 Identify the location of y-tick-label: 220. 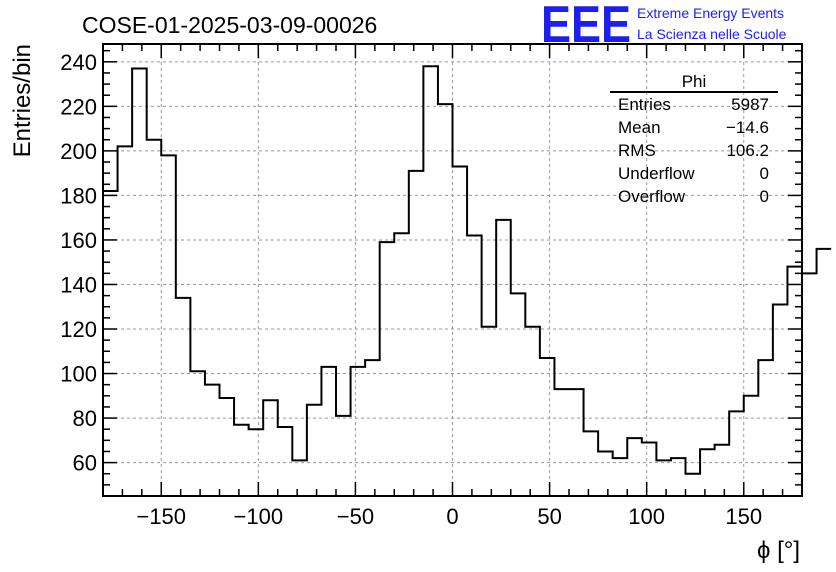
(78, 106).